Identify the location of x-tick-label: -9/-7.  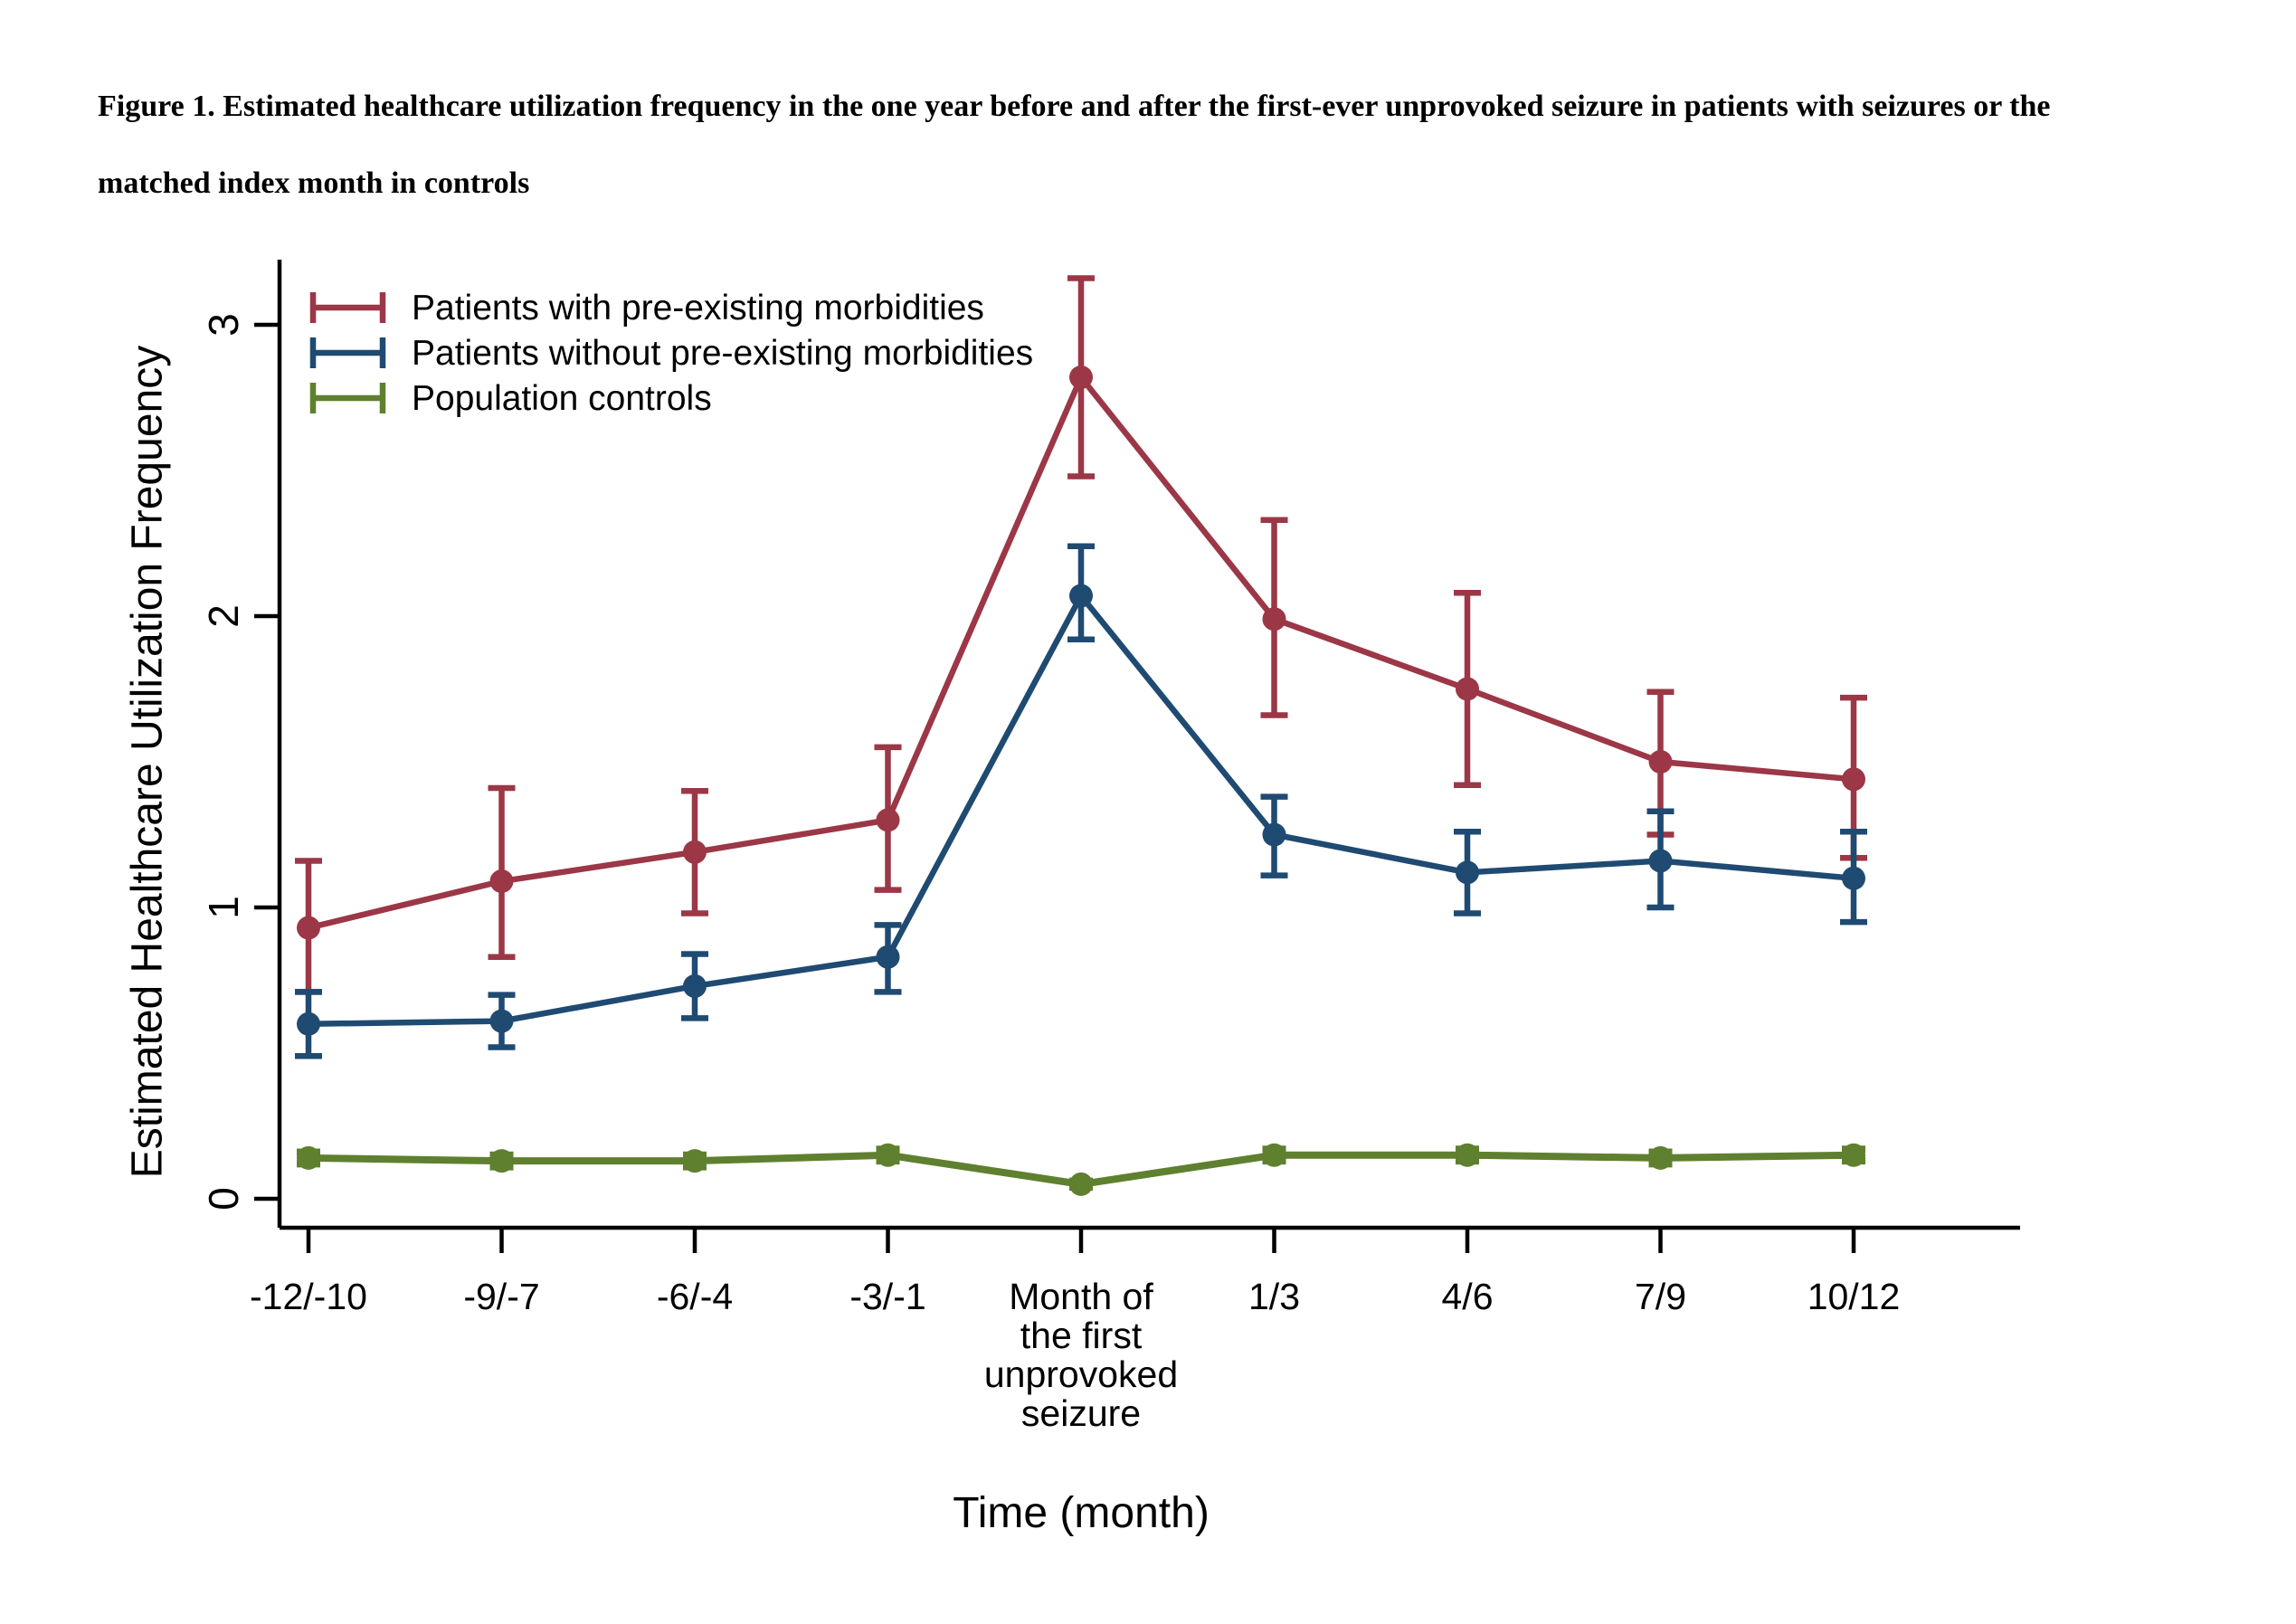
(501, 1296).